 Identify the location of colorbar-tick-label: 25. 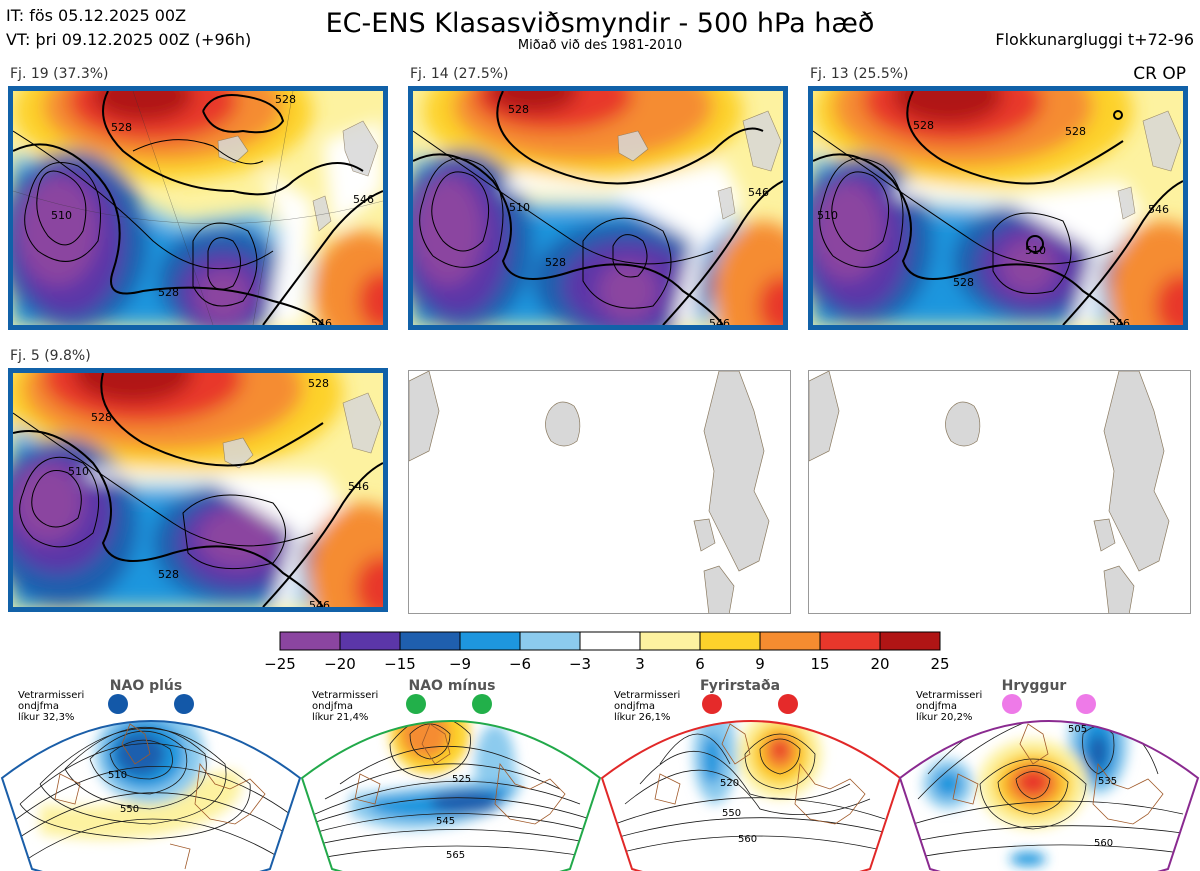
(939, 664).